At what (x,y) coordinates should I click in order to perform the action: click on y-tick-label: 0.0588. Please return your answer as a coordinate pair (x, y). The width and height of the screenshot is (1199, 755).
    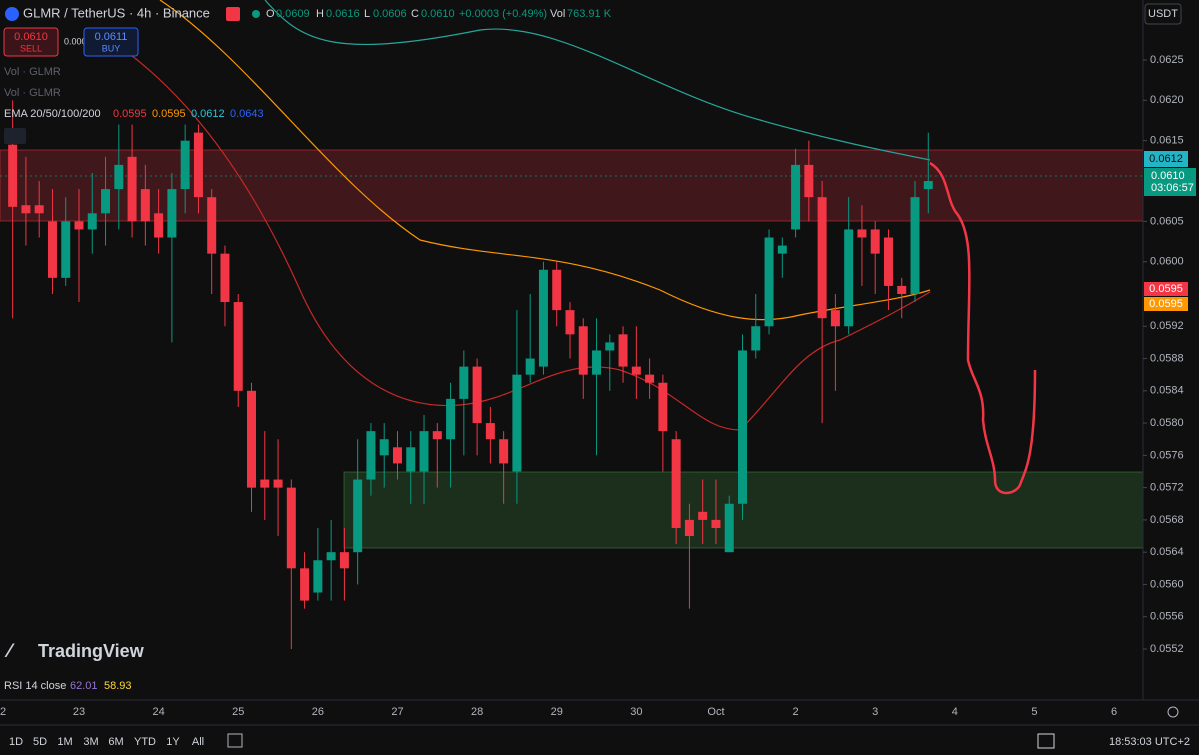
    Looking at the image, I should click on (1167, 358).